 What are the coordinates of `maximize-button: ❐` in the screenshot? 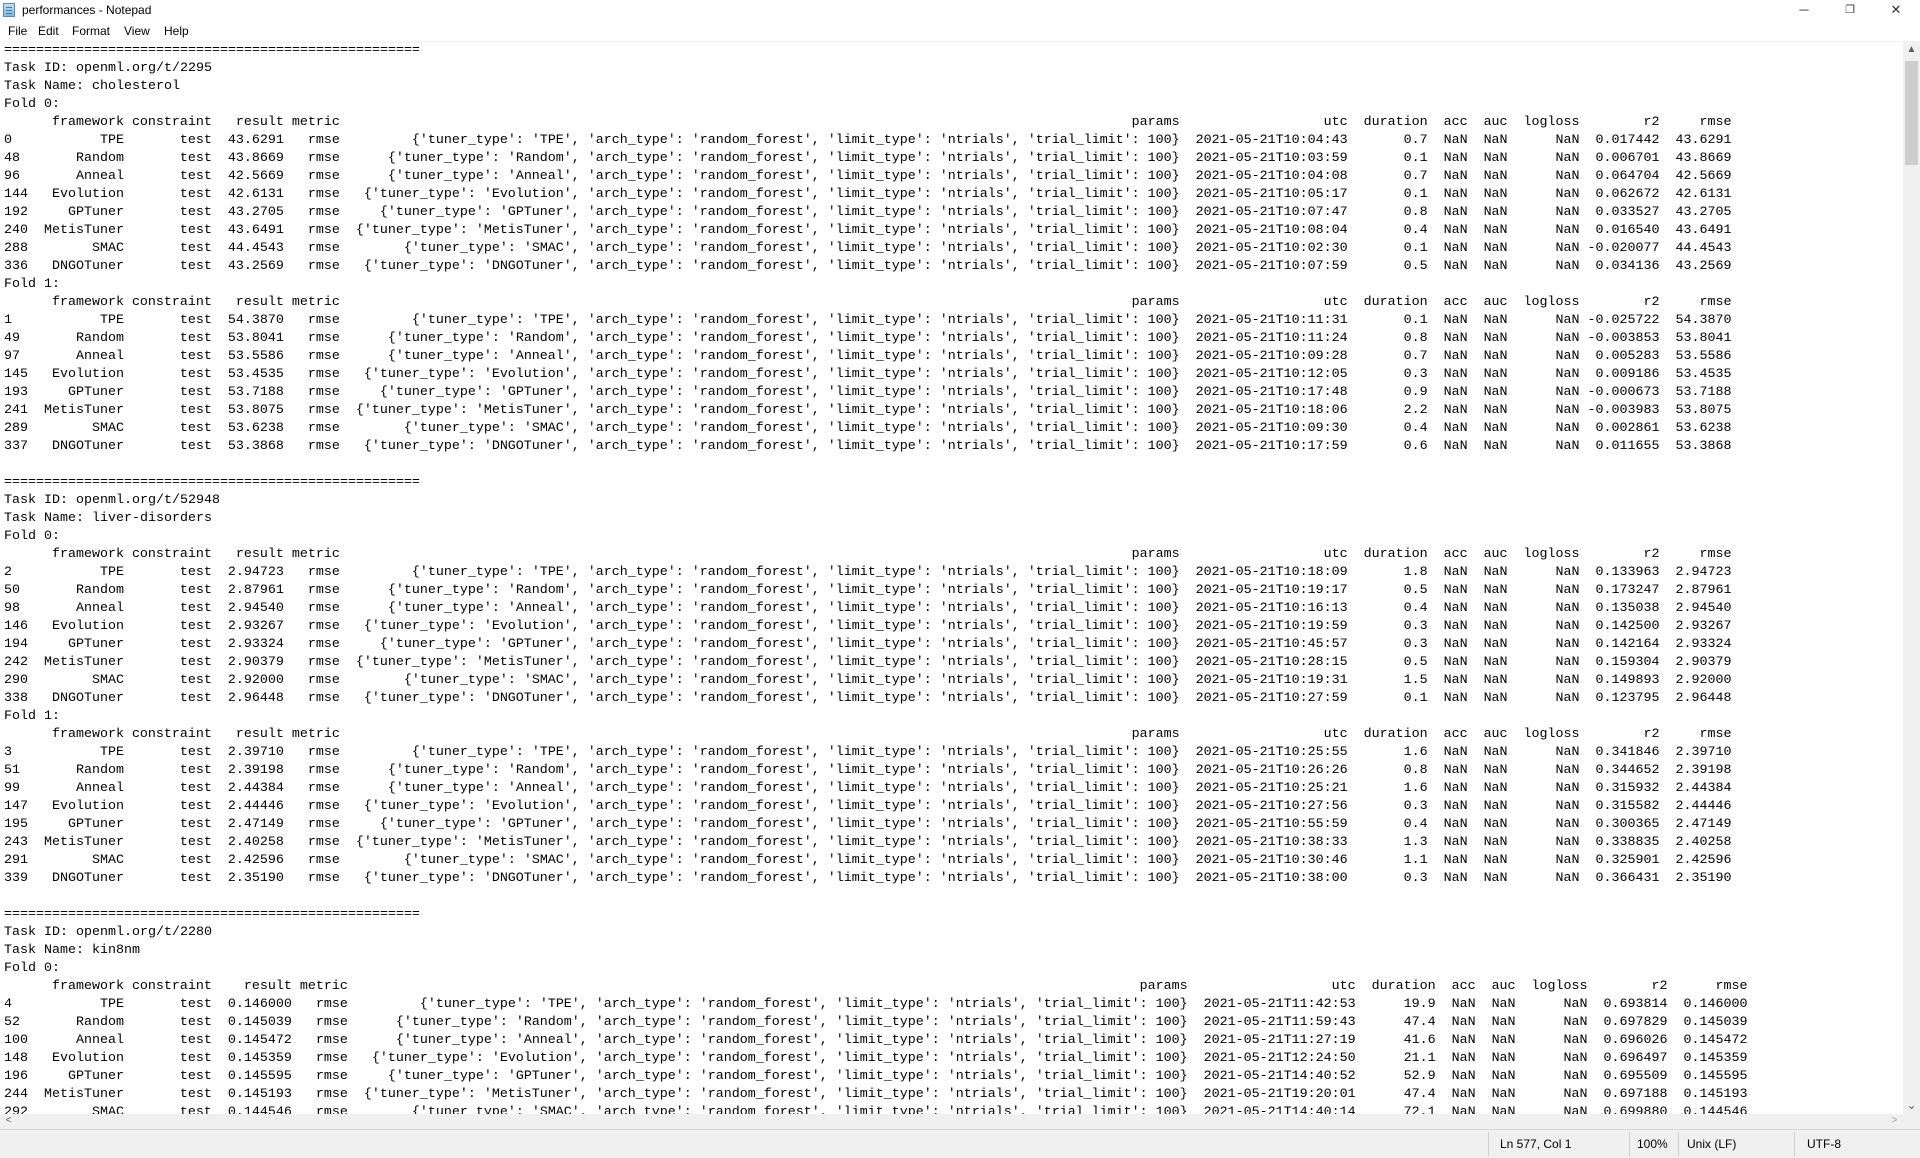 It's located at (1850, 10).